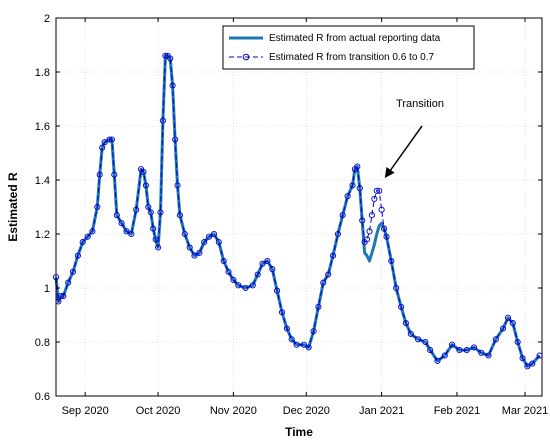 Image resolution: width=550 pixels, height=441 pixels. I want to click on transition-annotation: Transition, so click(414, 138).